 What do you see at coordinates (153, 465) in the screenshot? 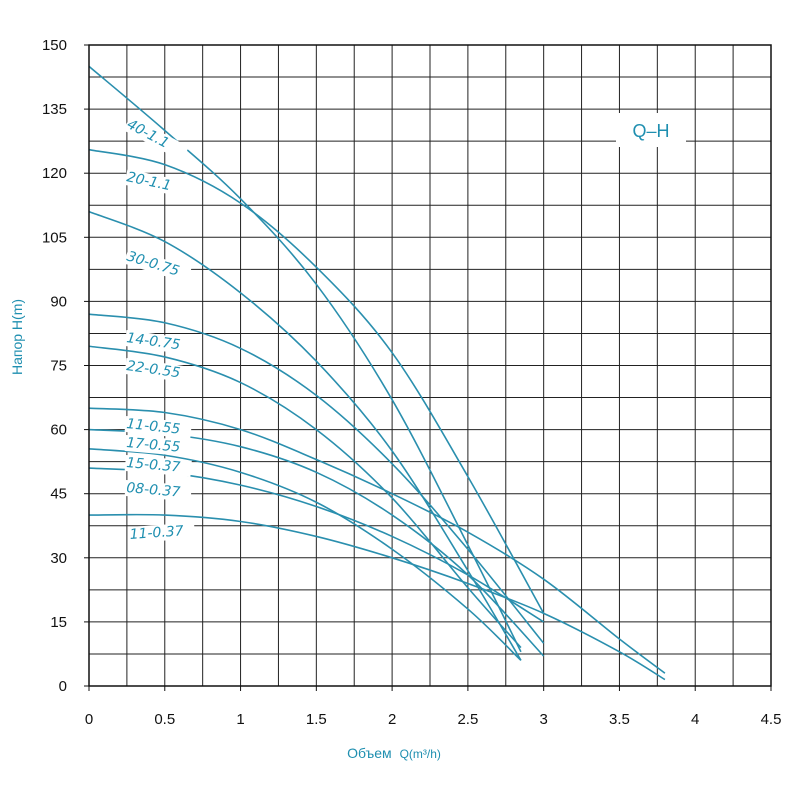
I see `series-label: 15-0.37` at bounding box center [153, 465].